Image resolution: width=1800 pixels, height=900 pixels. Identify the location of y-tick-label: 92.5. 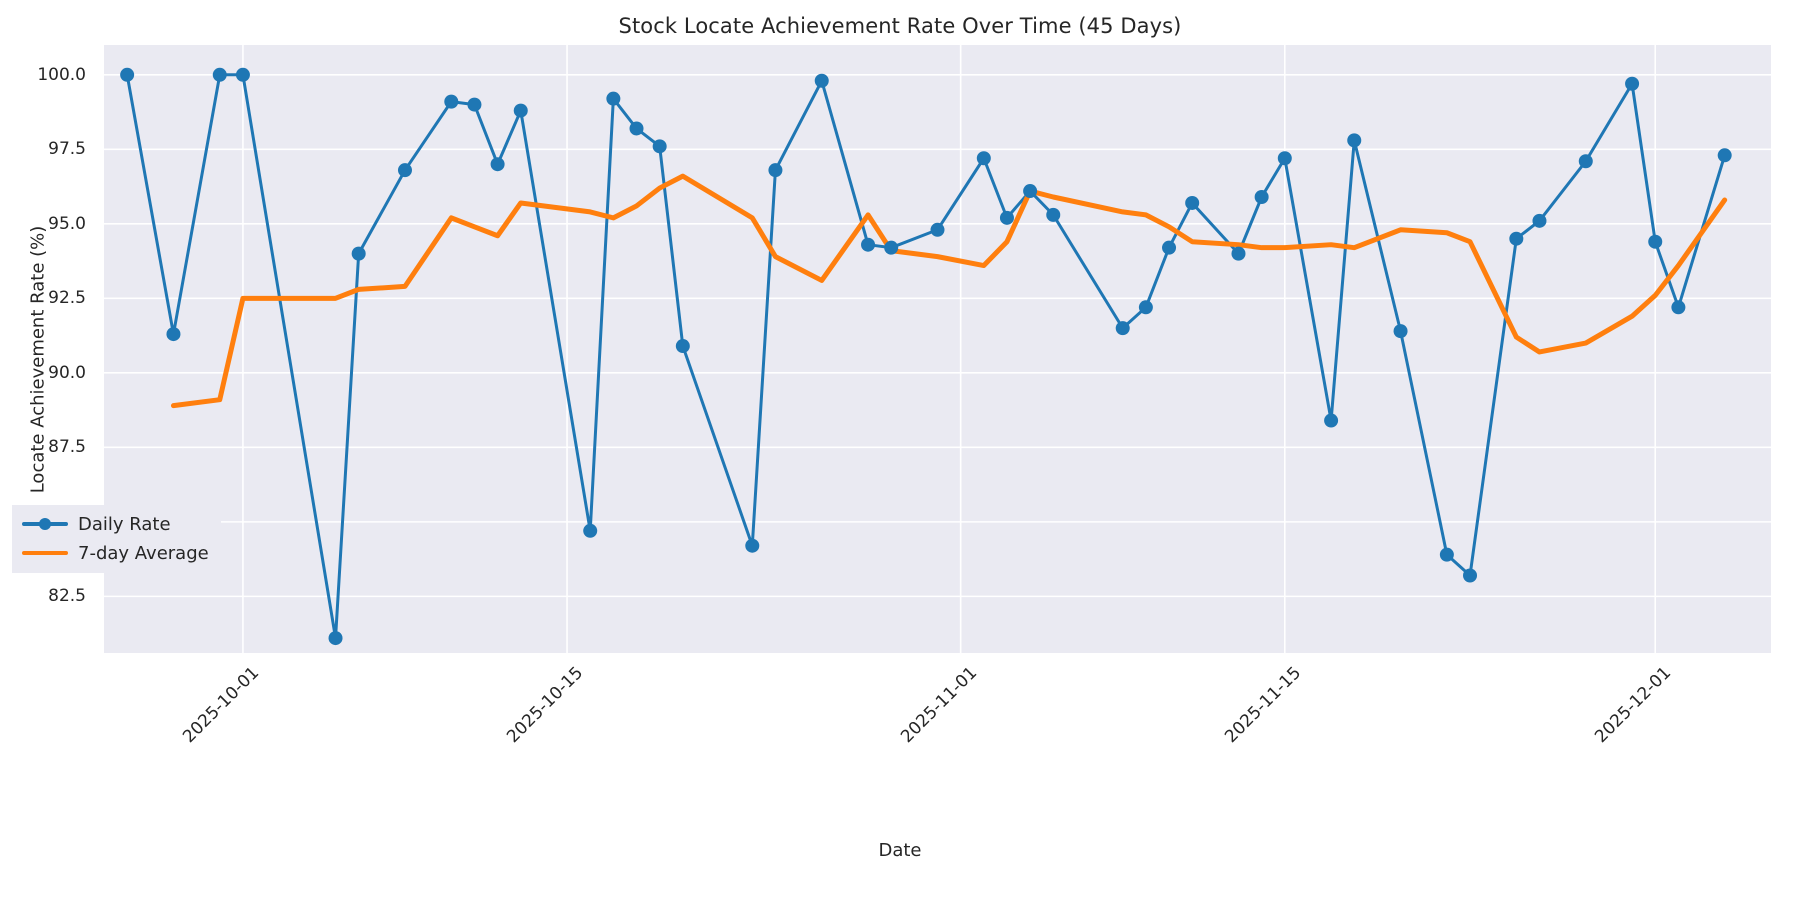
(67, 298).